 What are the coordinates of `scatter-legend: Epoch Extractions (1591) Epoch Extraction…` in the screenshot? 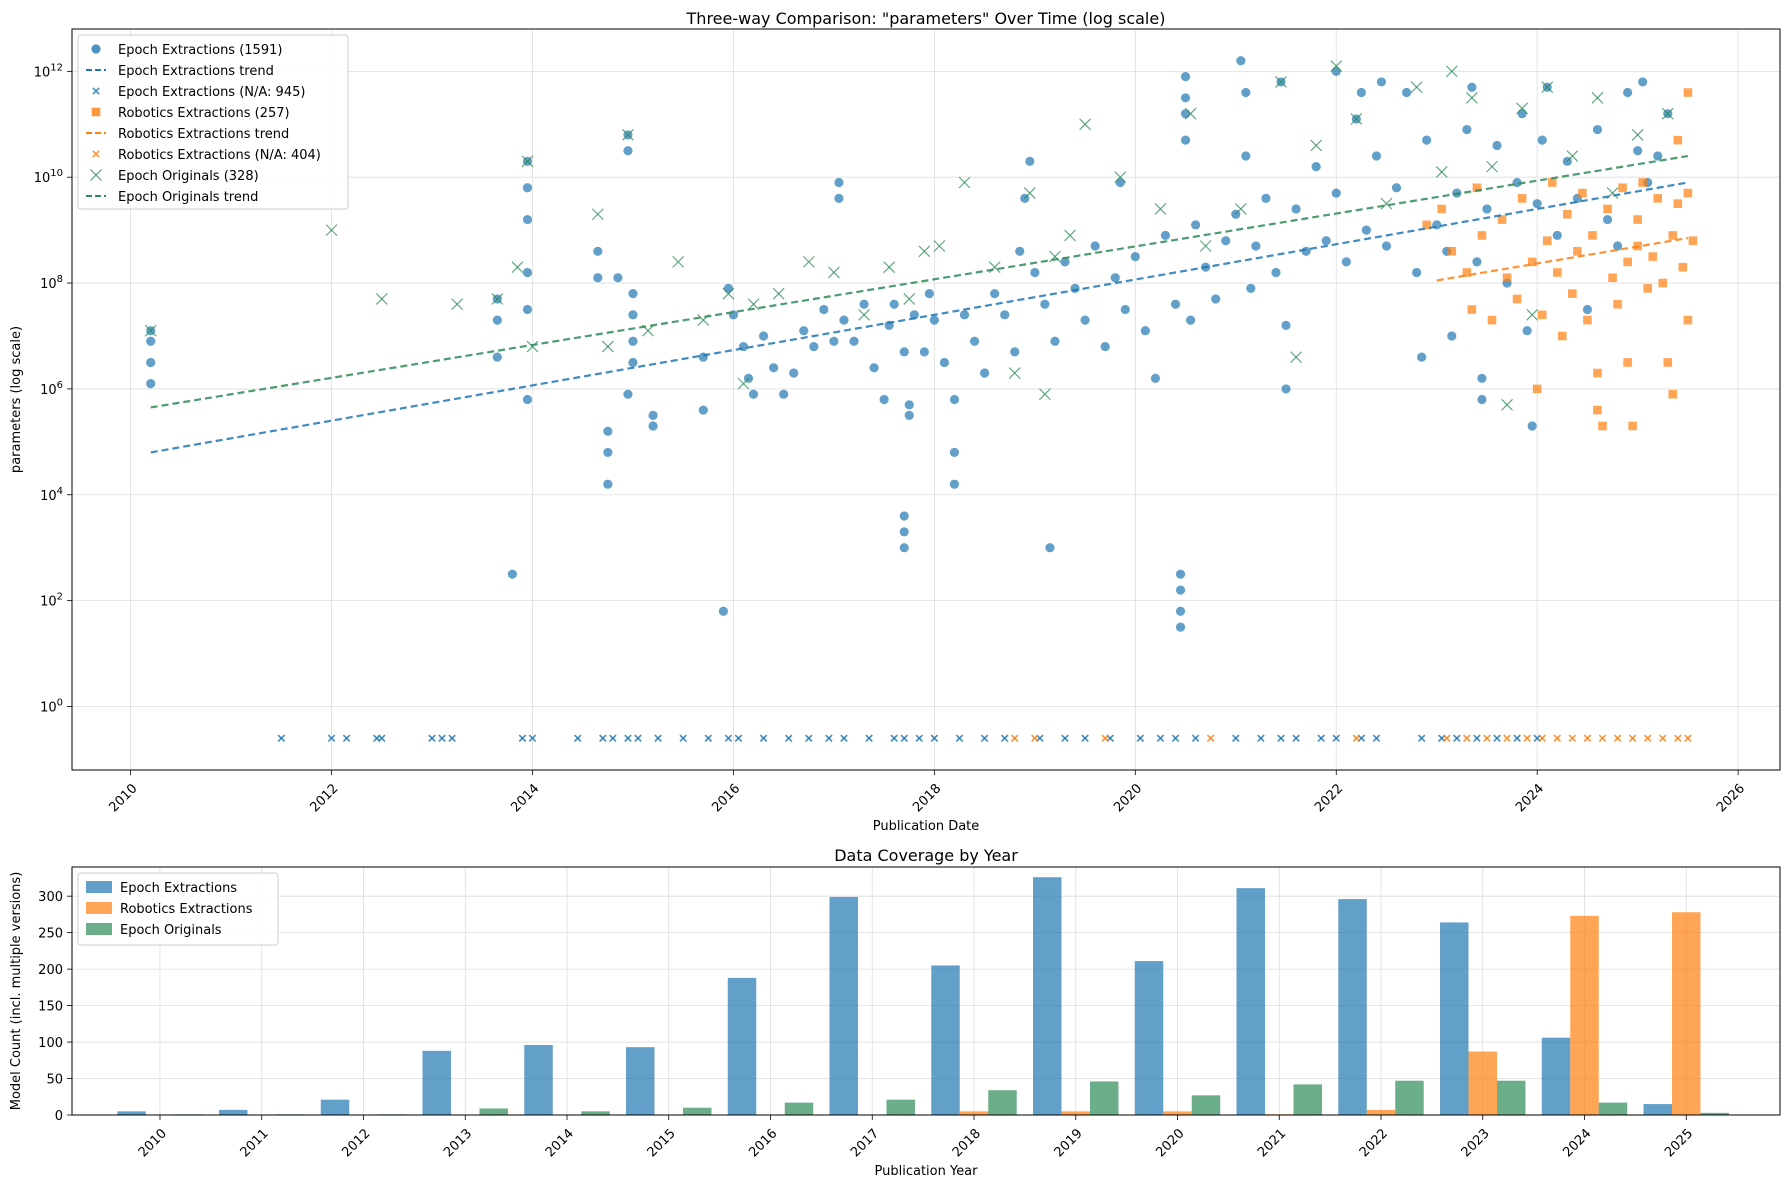 It's located at (213, 122).